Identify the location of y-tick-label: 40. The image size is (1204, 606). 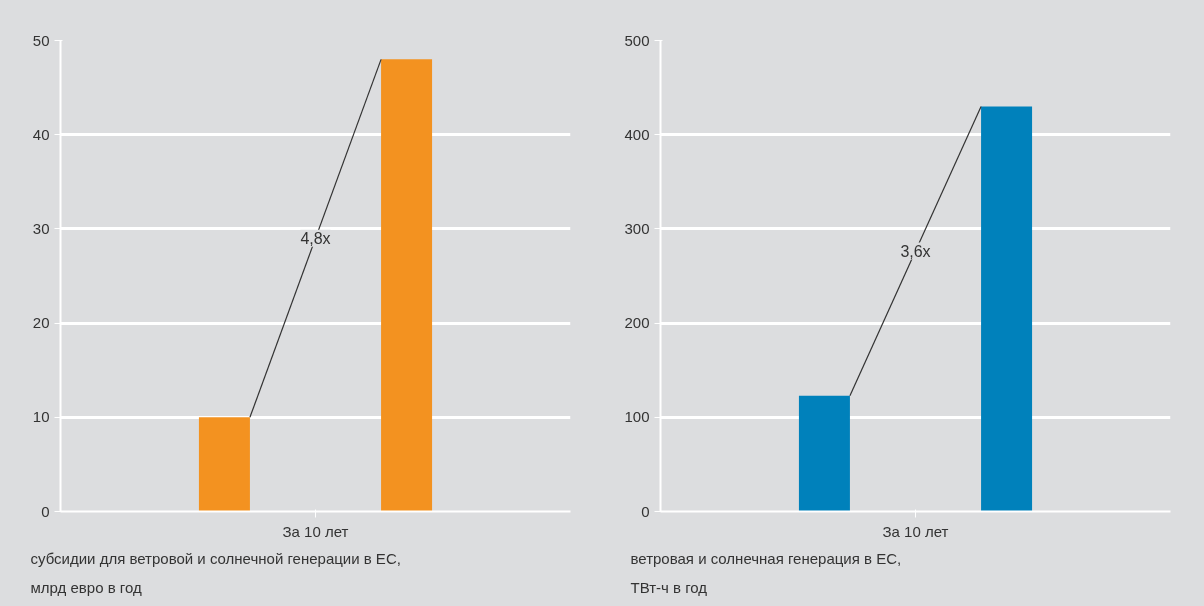
(41, 134).